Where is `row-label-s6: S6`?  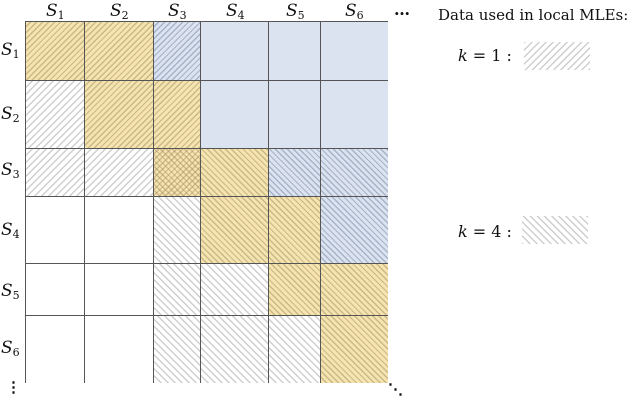 row-label-s6: S6 is located at coordinates (10, 348).